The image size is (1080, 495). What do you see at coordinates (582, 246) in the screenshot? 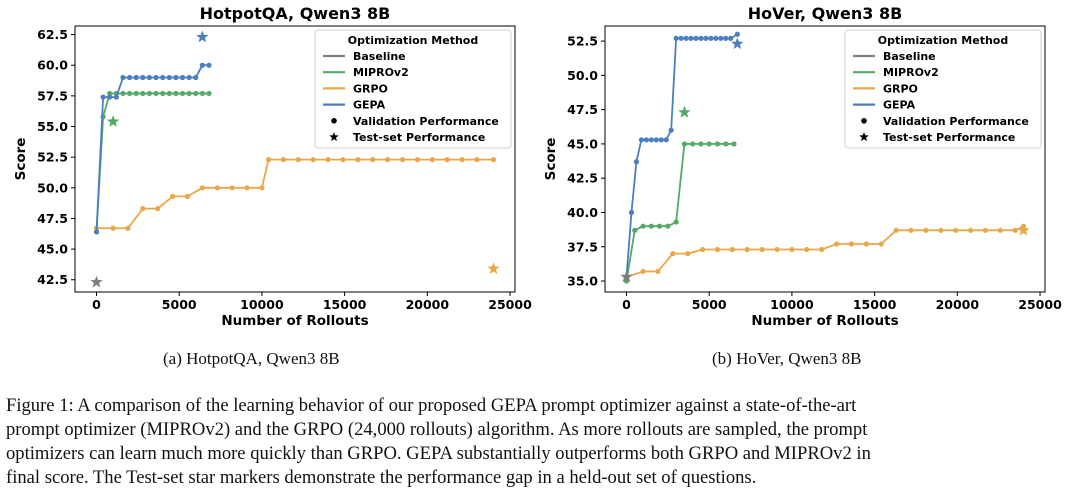
I see `y-tick-label: 37.5` at bounding box center [582, 246].